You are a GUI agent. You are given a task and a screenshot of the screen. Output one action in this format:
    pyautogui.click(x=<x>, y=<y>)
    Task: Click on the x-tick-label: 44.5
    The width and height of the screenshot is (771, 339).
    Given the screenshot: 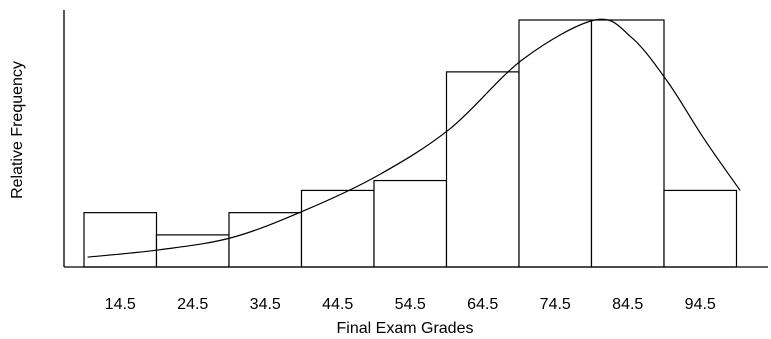 What is the action you would take?
    pyautogui.click(x=337, y=304)
    